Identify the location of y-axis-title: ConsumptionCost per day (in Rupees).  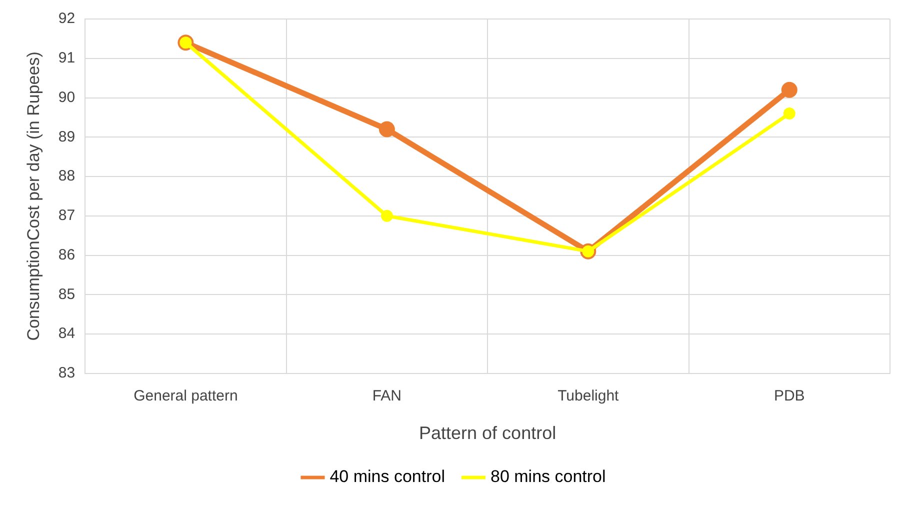
(33, 196).